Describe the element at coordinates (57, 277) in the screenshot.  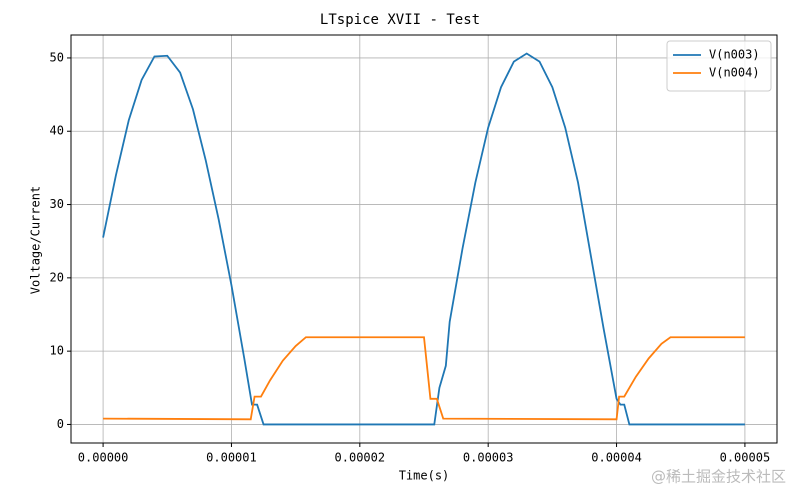
I see `y-tick-label: 20` at that location.